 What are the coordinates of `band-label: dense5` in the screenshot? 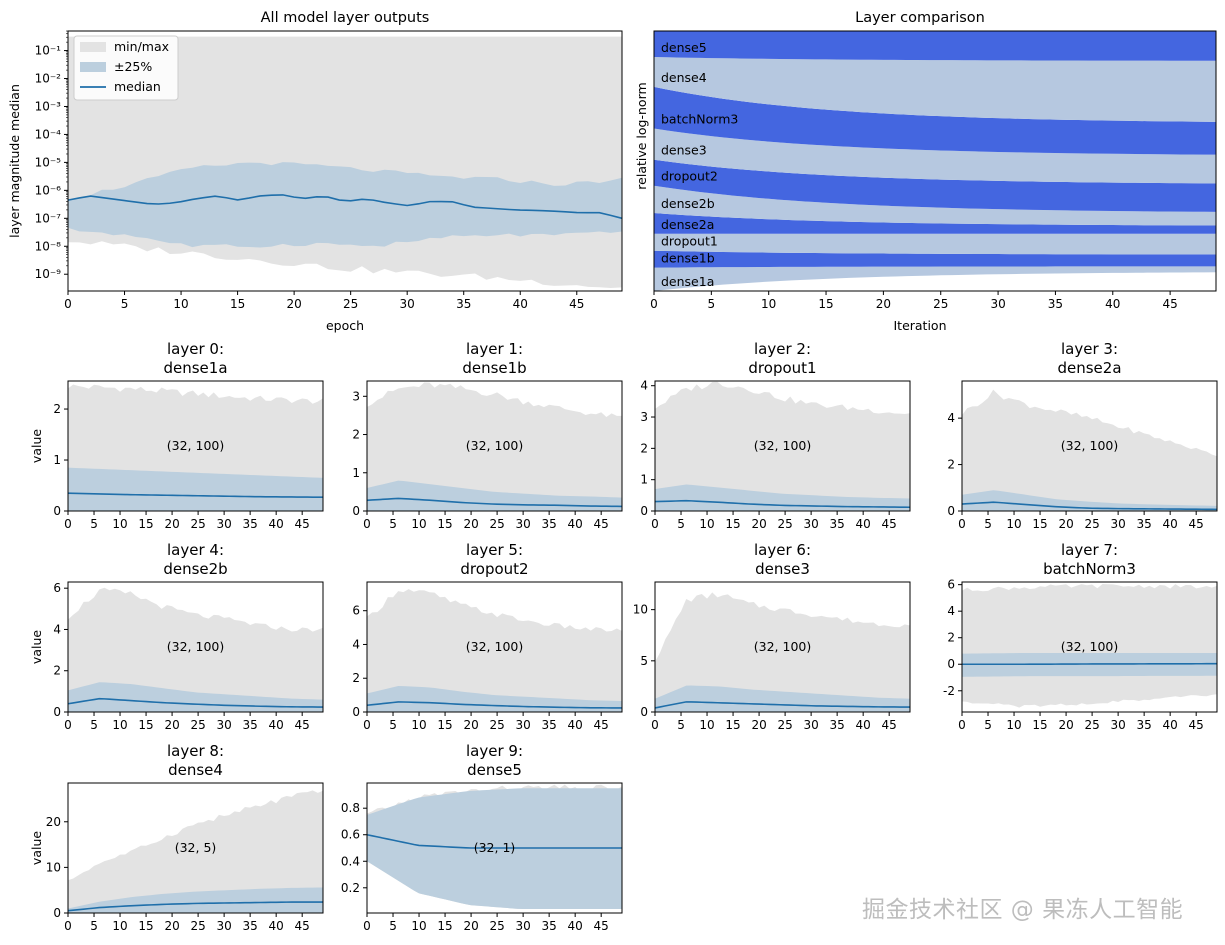 It's located at (684, 47).